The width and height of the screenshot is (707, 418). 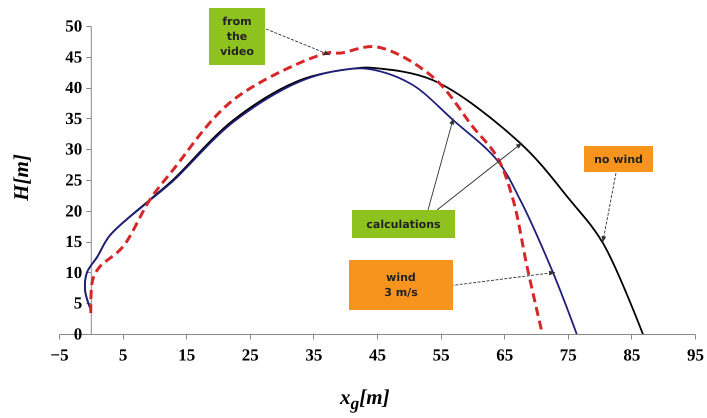 What do you see at coordinates (377, 355) in the screenshot?
I see `x-tick-label: 45` at bounding box center [377, 355].